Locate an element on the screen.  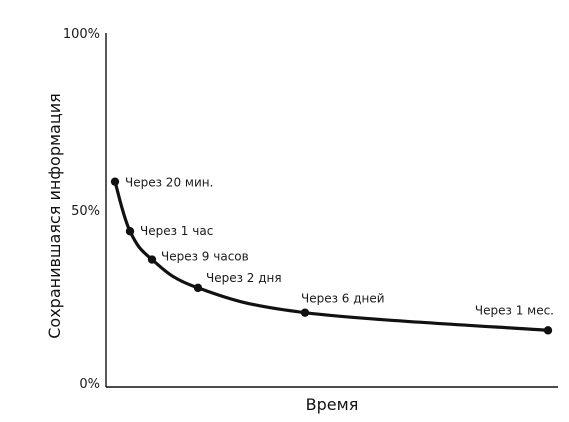
data-point-label: Через 2 дня is located at coordinates (244, 278).